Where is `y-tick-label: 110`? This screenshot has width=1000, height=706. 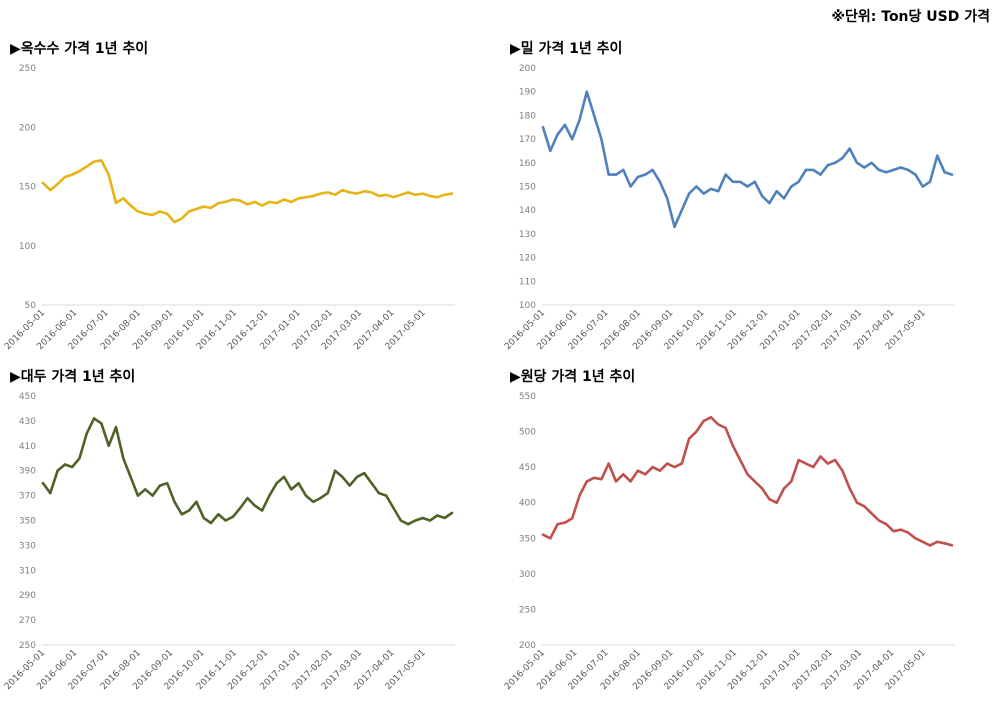 y-tick-label: 110 is located at coordinates (527, 282).